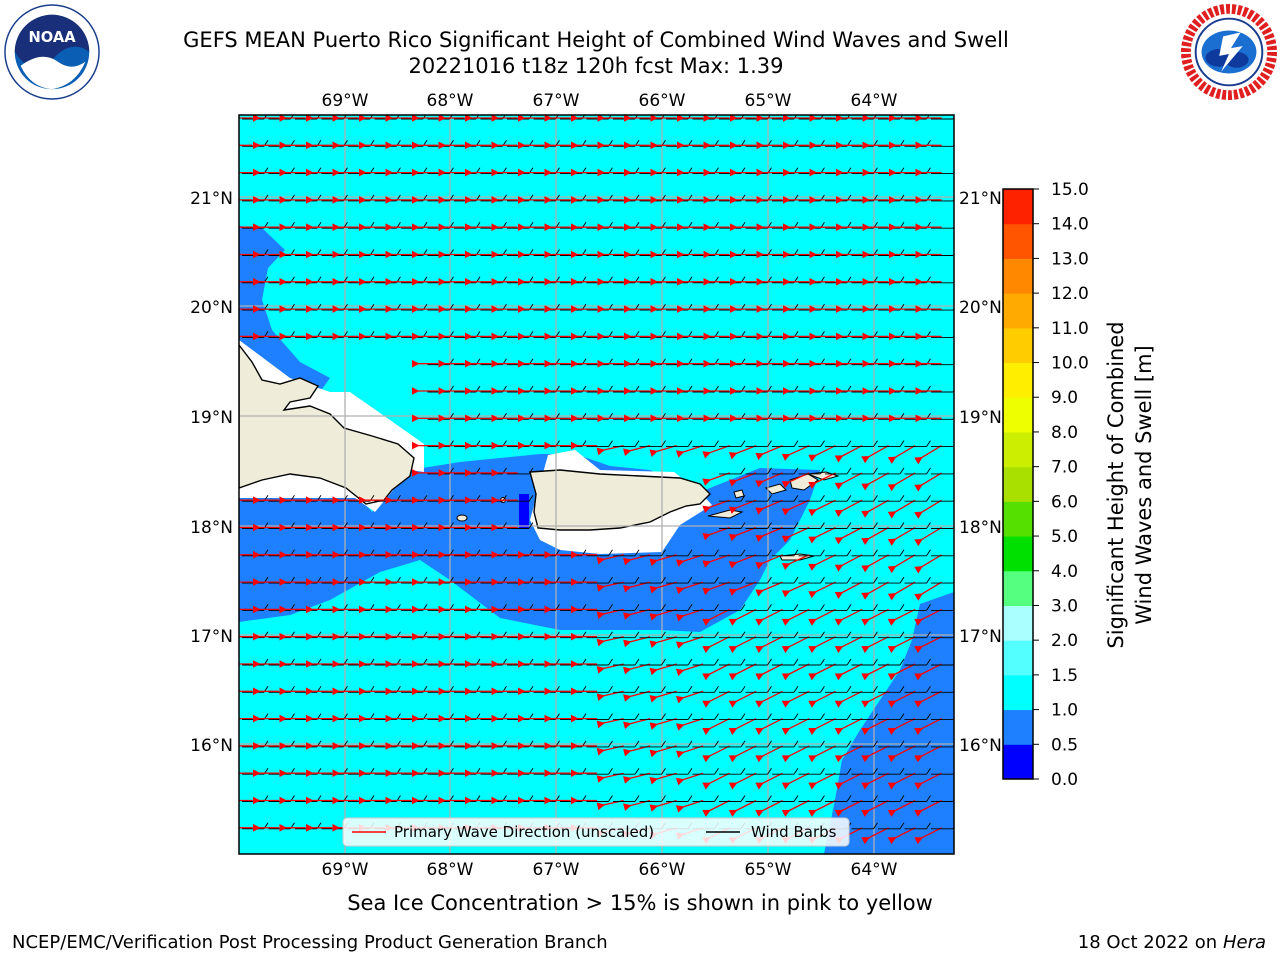 This screenshot has height=960, width=1280. I want to click on colorbar-tick-label: 14.0, so click(1070, 225).